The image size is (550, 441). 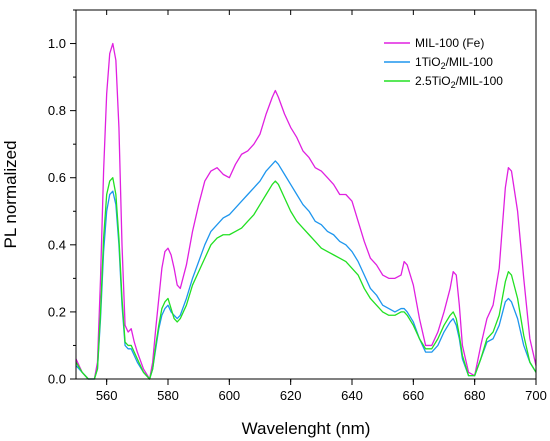 I want to click on x-tick-label: 600, so click(x=229, y=395).